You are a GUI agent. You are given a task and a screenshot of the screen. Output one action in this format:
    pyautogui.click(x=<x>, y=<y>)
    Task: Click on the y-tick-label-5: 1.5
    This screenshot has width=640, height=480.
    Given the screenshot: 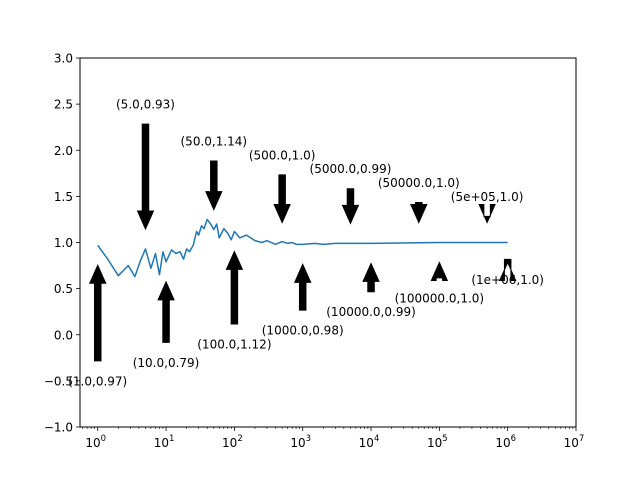 What is the action you would take?
    pyautogui.click(x=63, y=197)
    